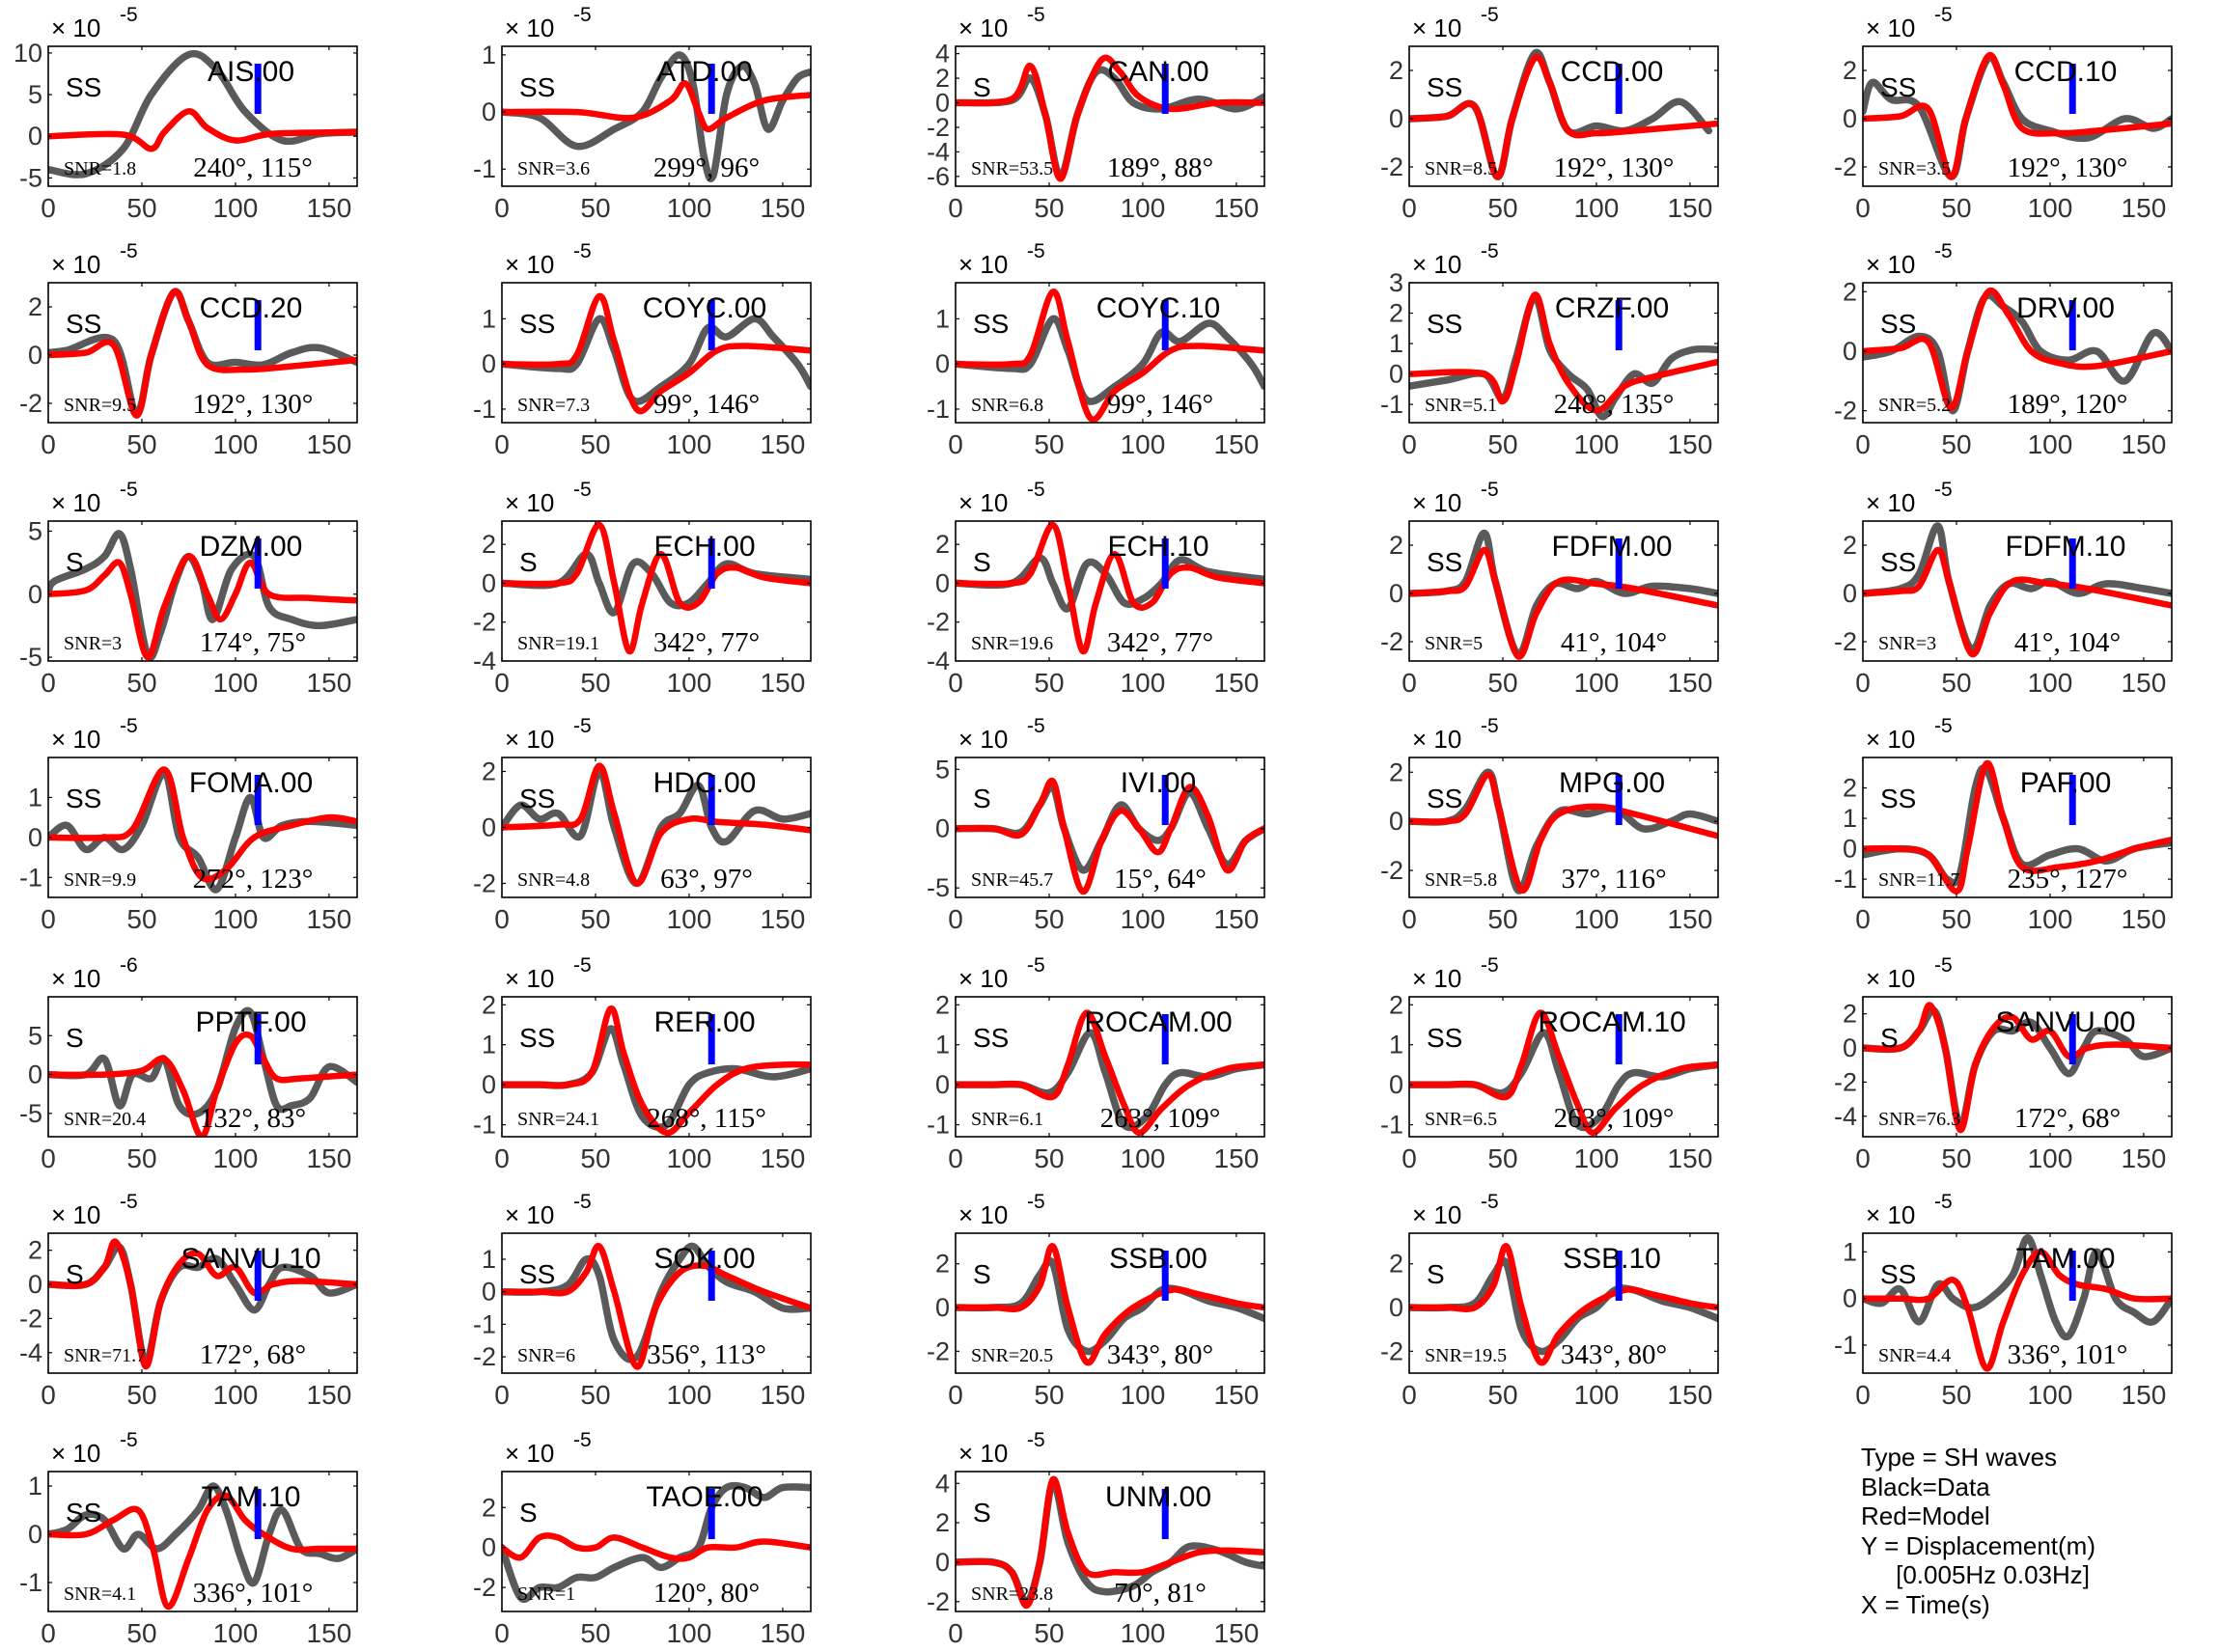  Describe the element at coordinates (2065, 547) in the screenshot. I see `station-name: FDFM.10` at that location.